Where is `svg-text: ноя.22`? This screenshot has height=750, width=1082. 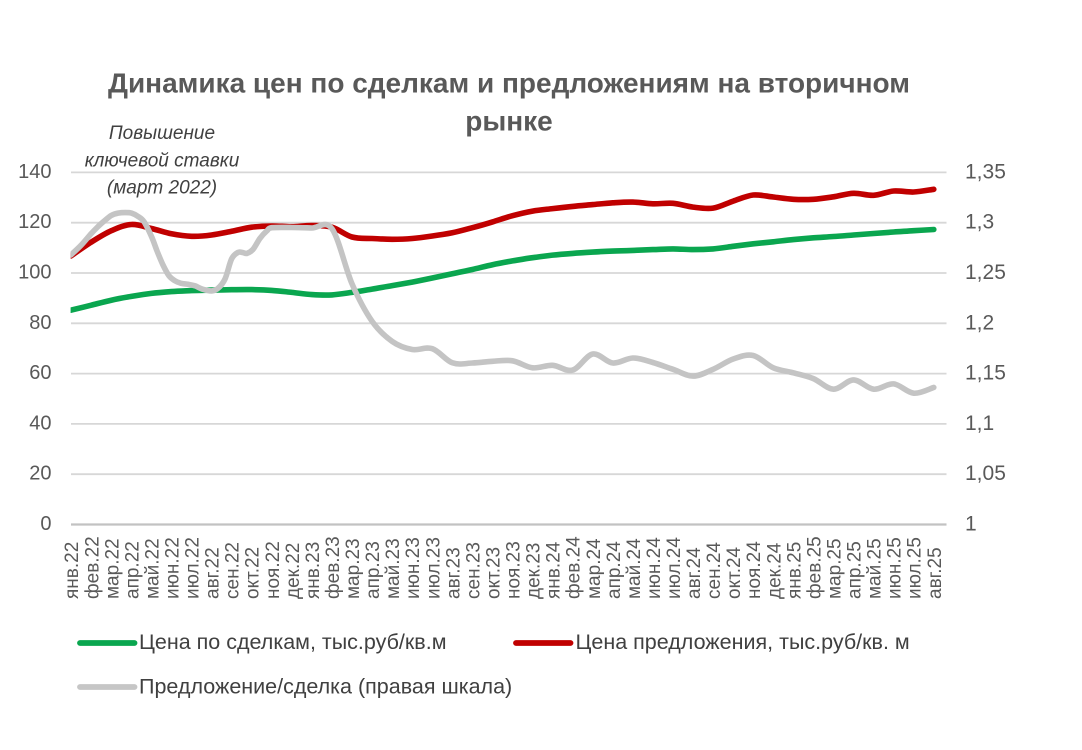 svg-text: ноя.22 is located at coordinates (273, 570).